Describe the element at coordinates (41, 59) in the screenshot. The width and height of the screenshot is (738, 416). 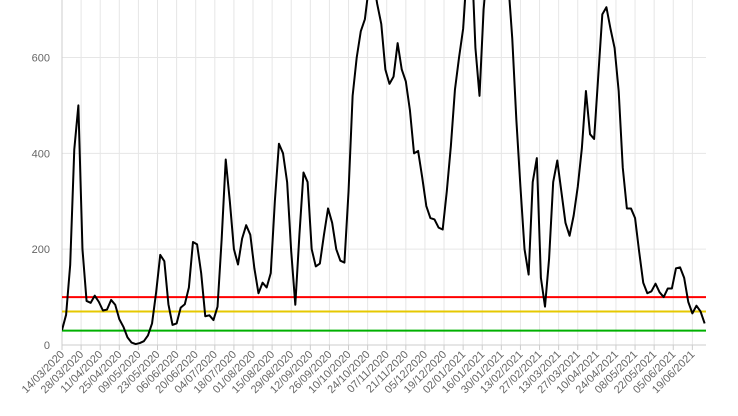
I see `y-tick-label: 600` at that location.